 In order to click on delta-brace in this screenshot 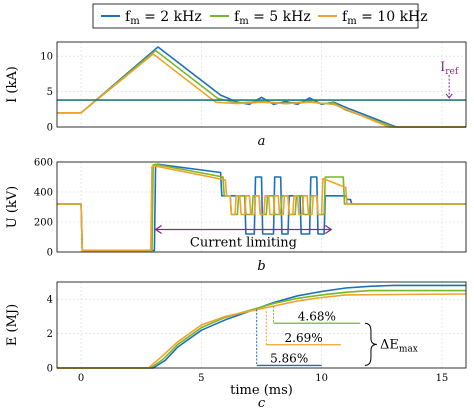, I will do `click(370, 344)`.